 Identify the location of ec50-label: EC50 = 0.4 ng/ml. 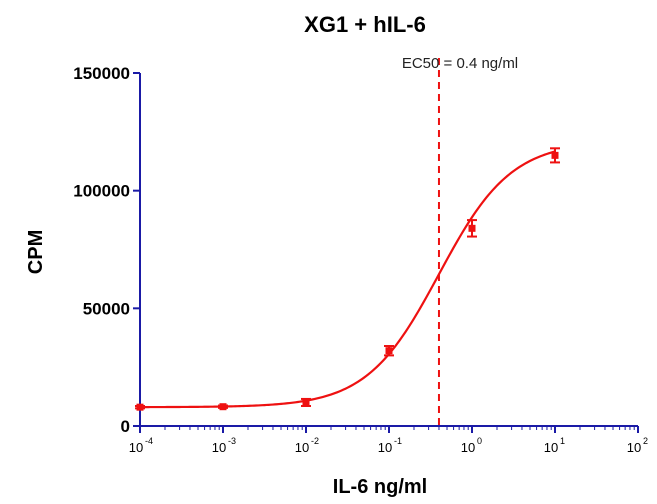
(460, 63).